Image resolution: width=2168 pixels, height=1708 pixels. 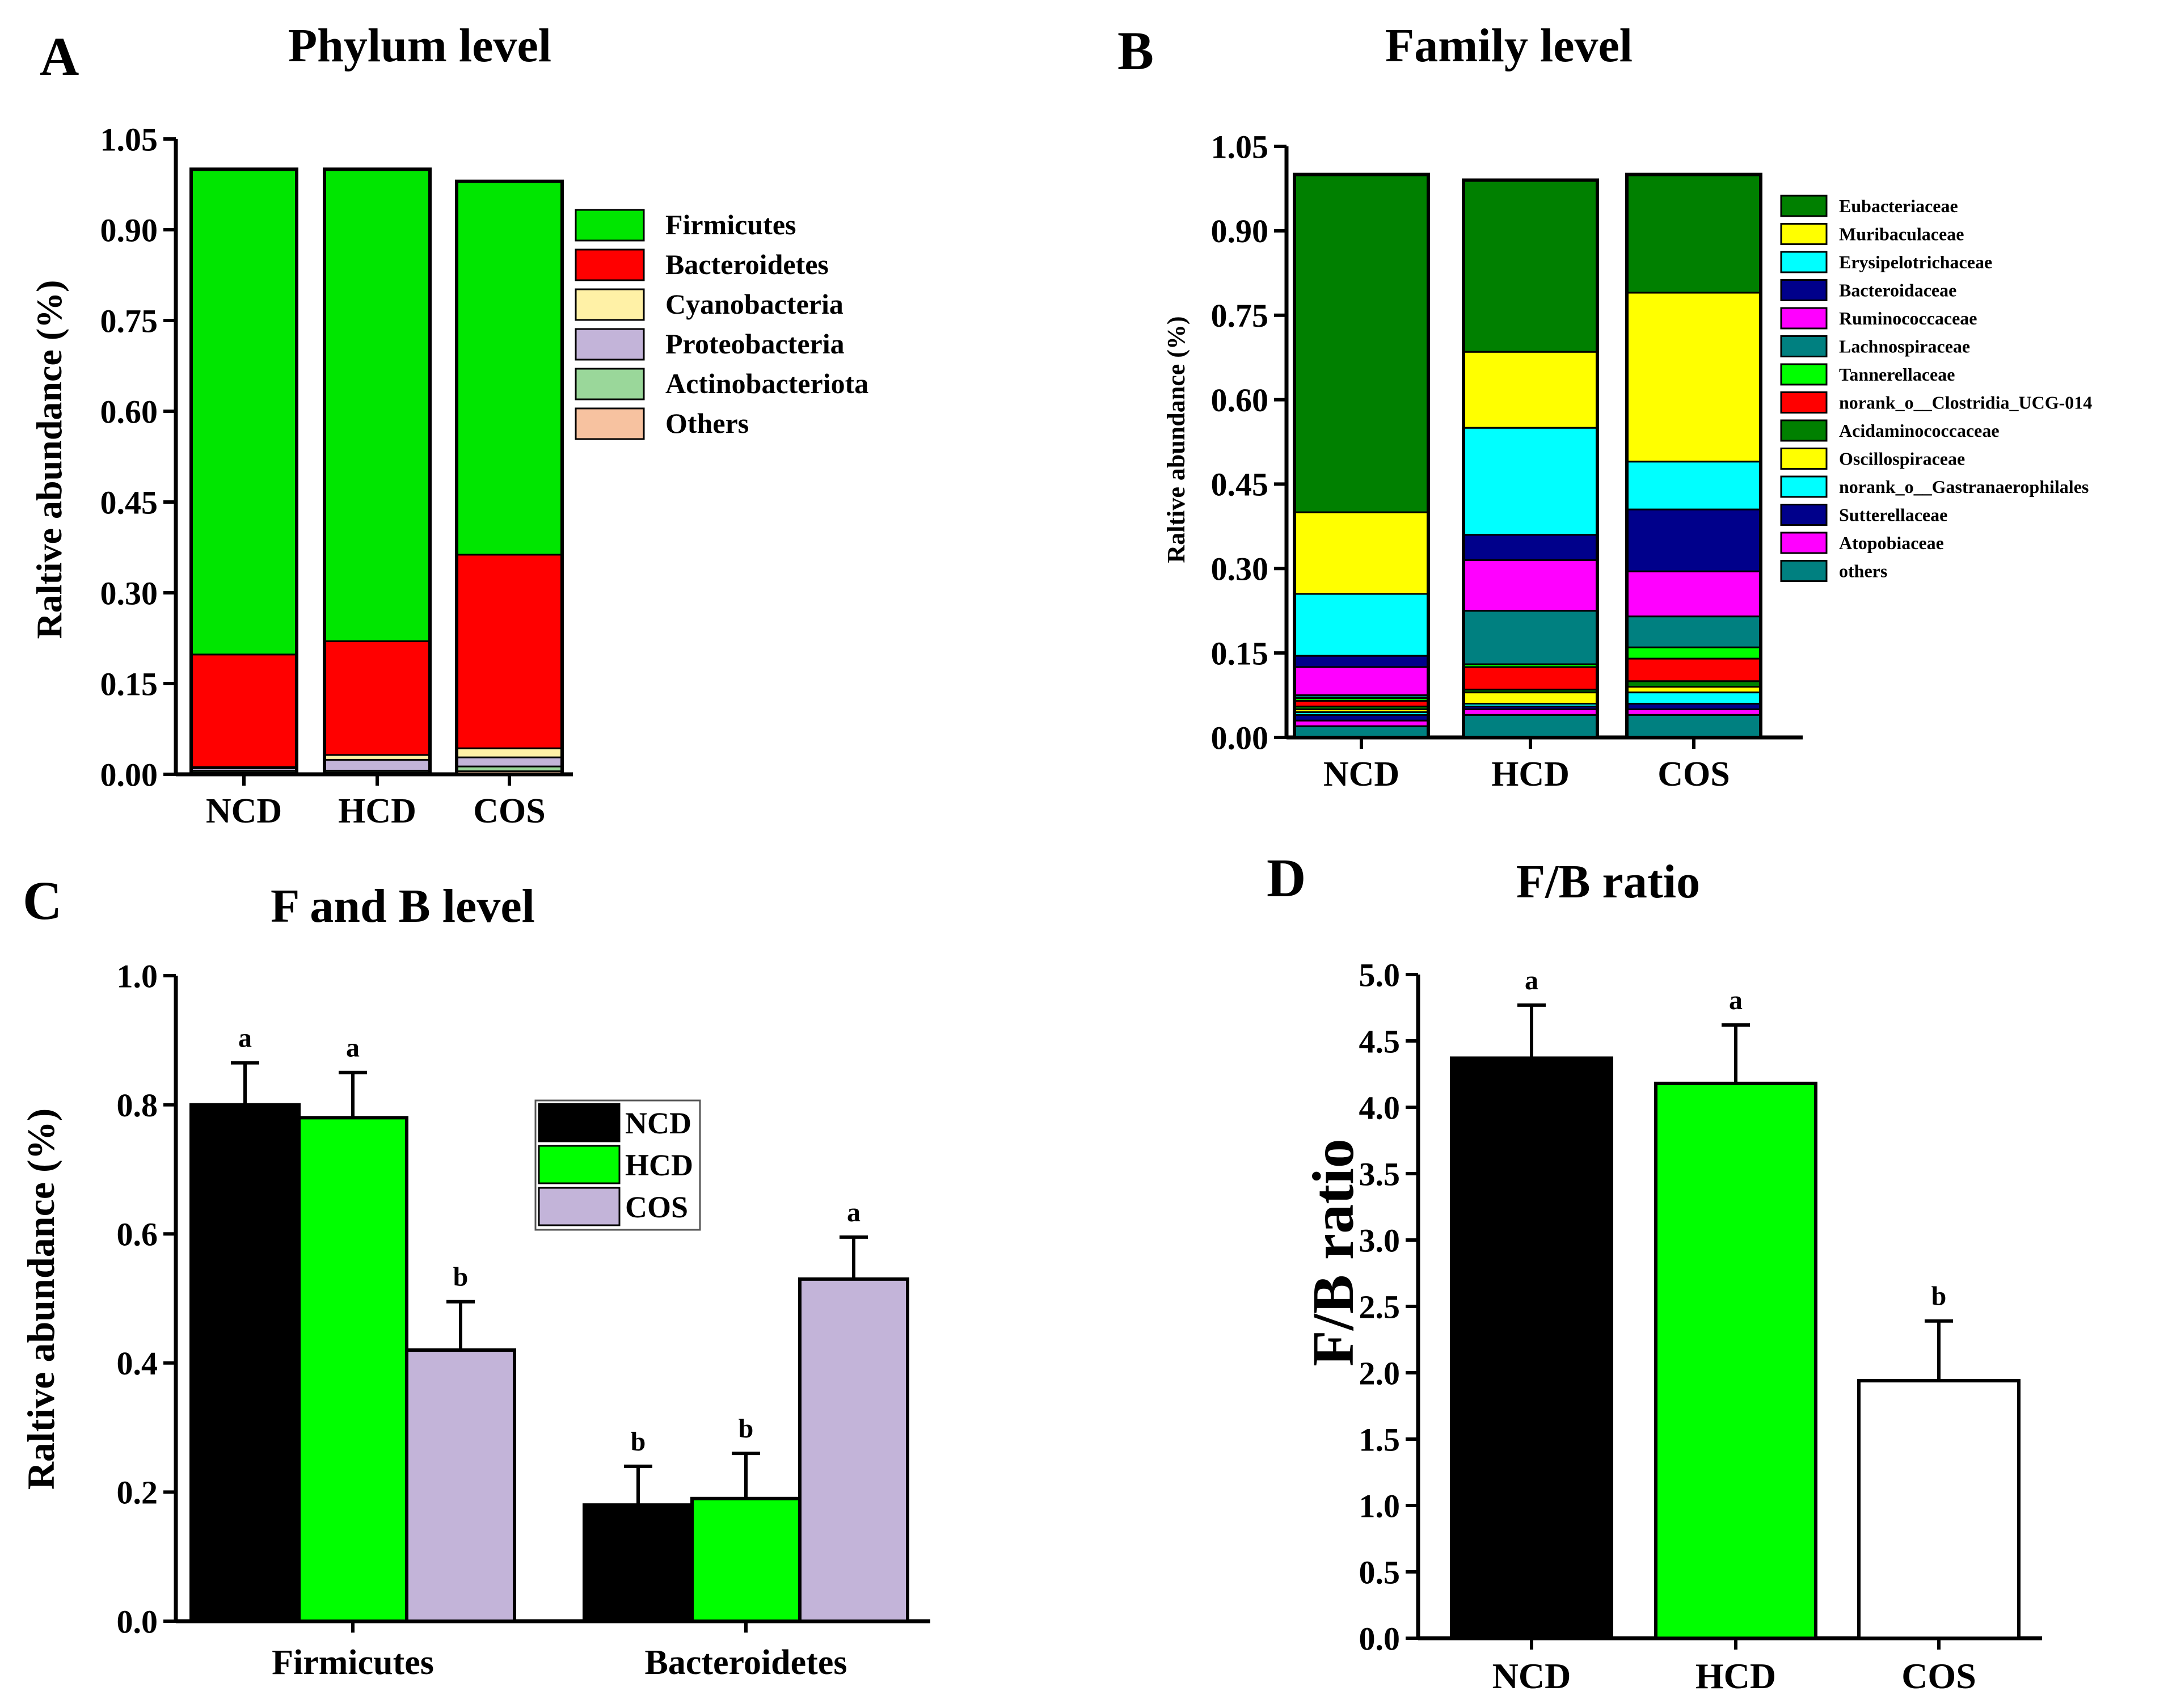 What do you see at coordinates (1240, 569) in the screenshot?
I see `panel-b-y-tick-label: 0.30` at bounding box center [1240, 569].